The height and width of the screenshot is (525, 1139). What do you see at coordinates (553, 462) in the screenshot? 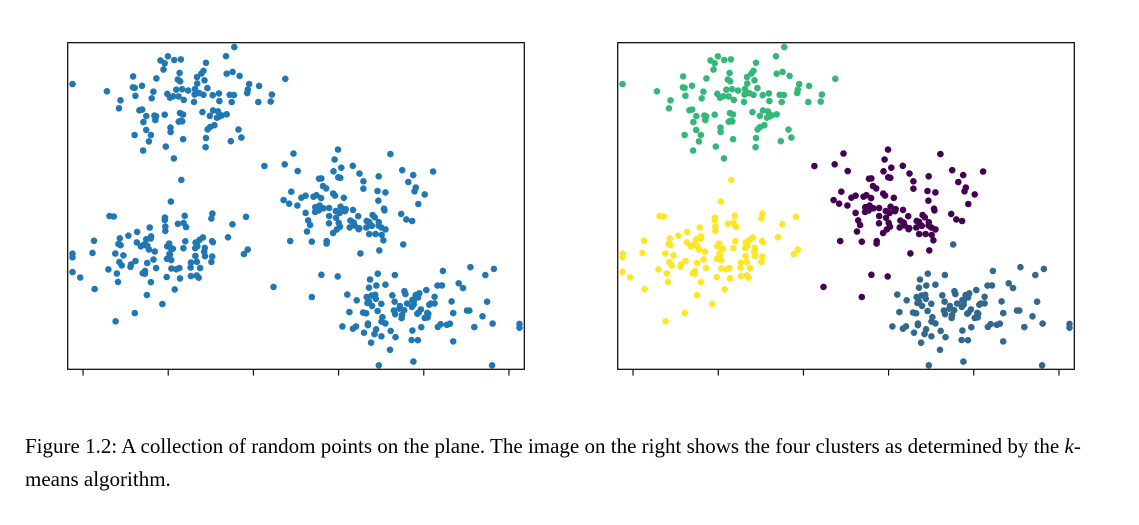
I see `caption-text-end: -means algorithm.` at bounding box center [553, 462].